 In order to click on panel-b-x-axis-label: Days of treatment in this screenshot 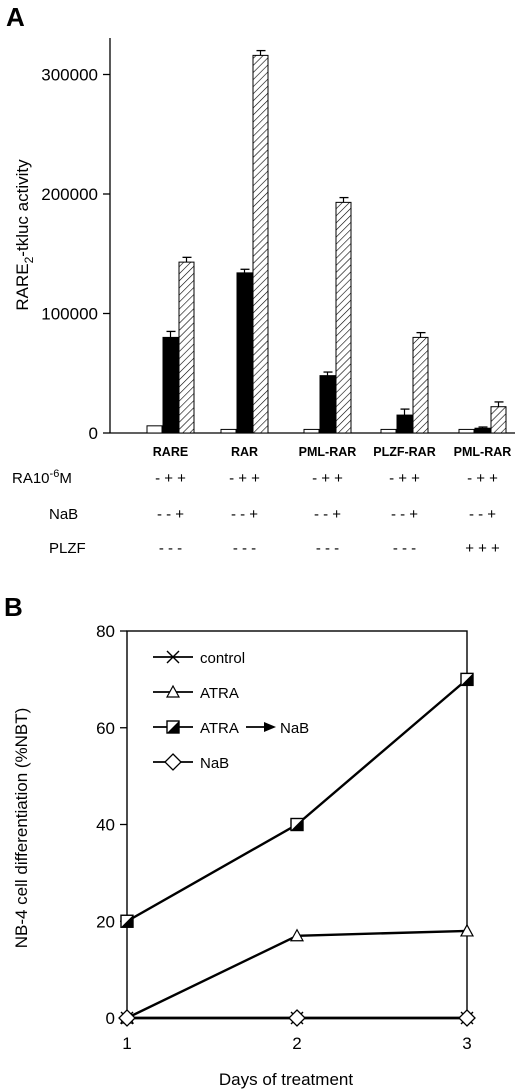, I will do `click(286, 1079)`.